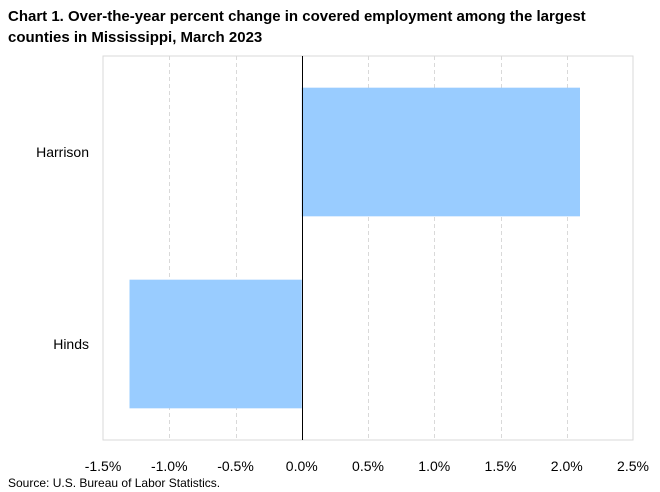  I want to click on x-tick-label: 1.0%, so click(434, 466).